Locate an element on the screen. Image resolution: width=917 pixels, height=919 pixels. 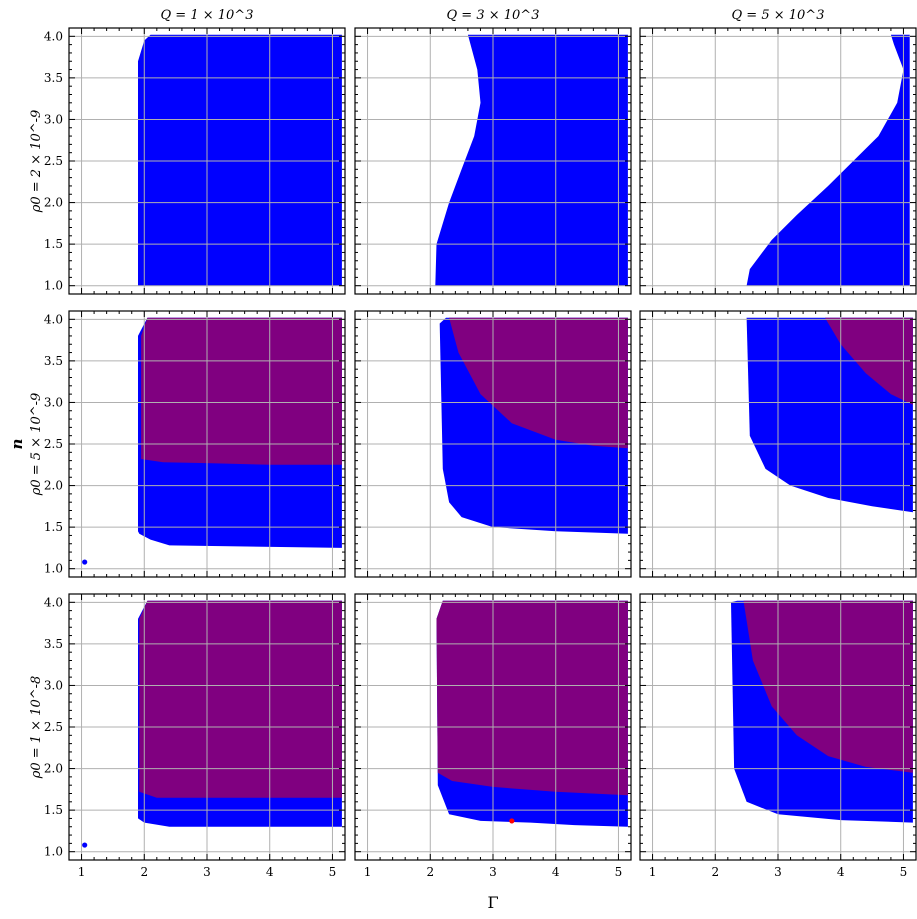
panel-r1-c1: 1.0 1.5 2.0 2.5 3.0 3.5 4.0 is located at coordinates (195, 161).